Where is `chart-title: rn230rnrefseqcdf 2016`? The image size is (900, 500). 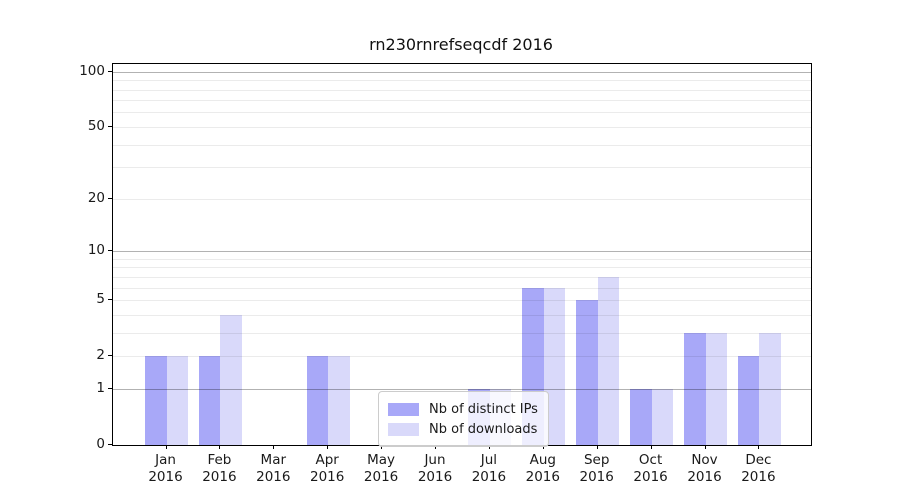
chart-title: rn230rnrefseqcdf 2016 is located at coordinates (461, 44).